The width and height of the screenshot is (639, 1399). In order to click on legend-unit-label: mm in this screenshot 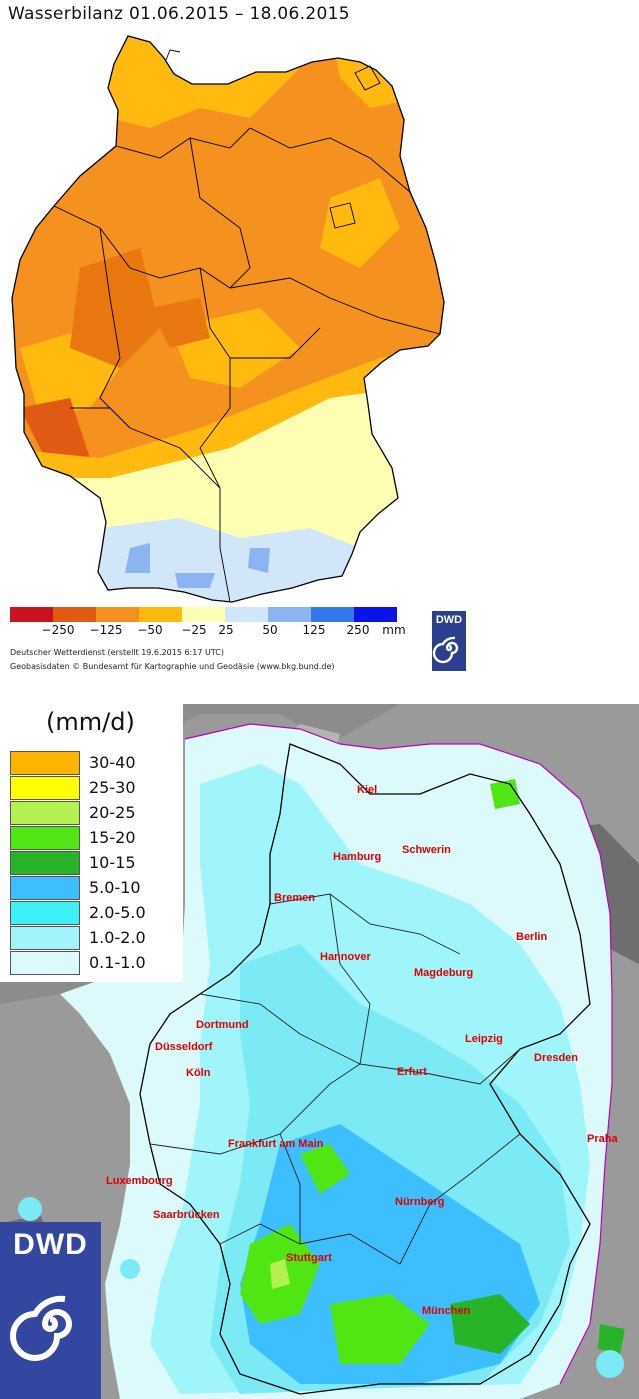, I will do `click(394, 630)`.